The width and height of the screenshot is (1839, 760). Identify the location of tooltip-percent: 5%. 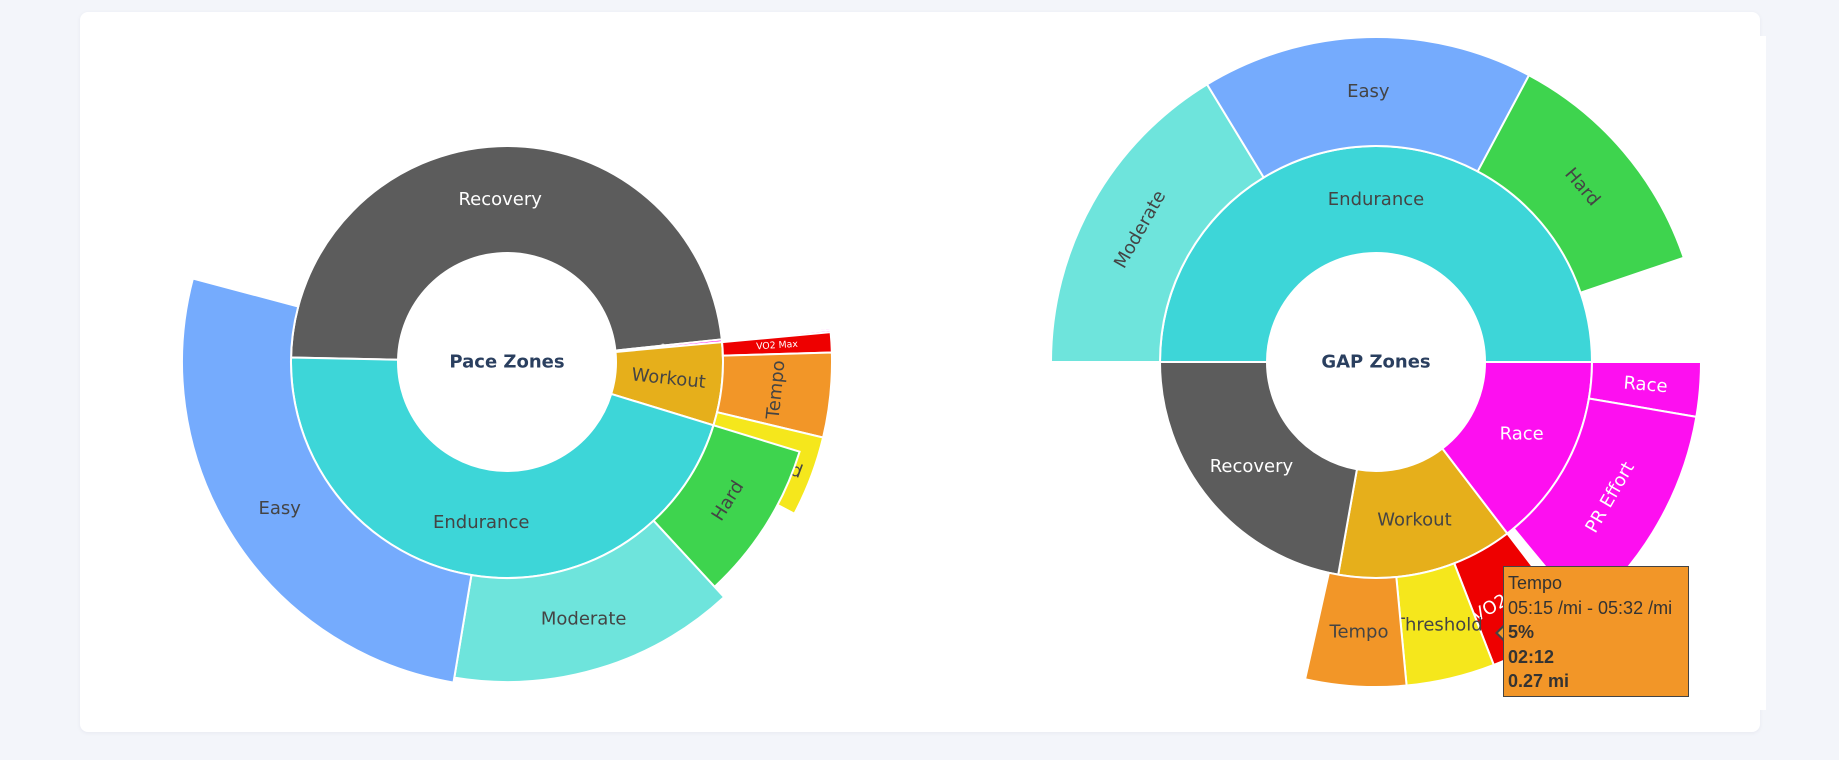
(1521, 632).